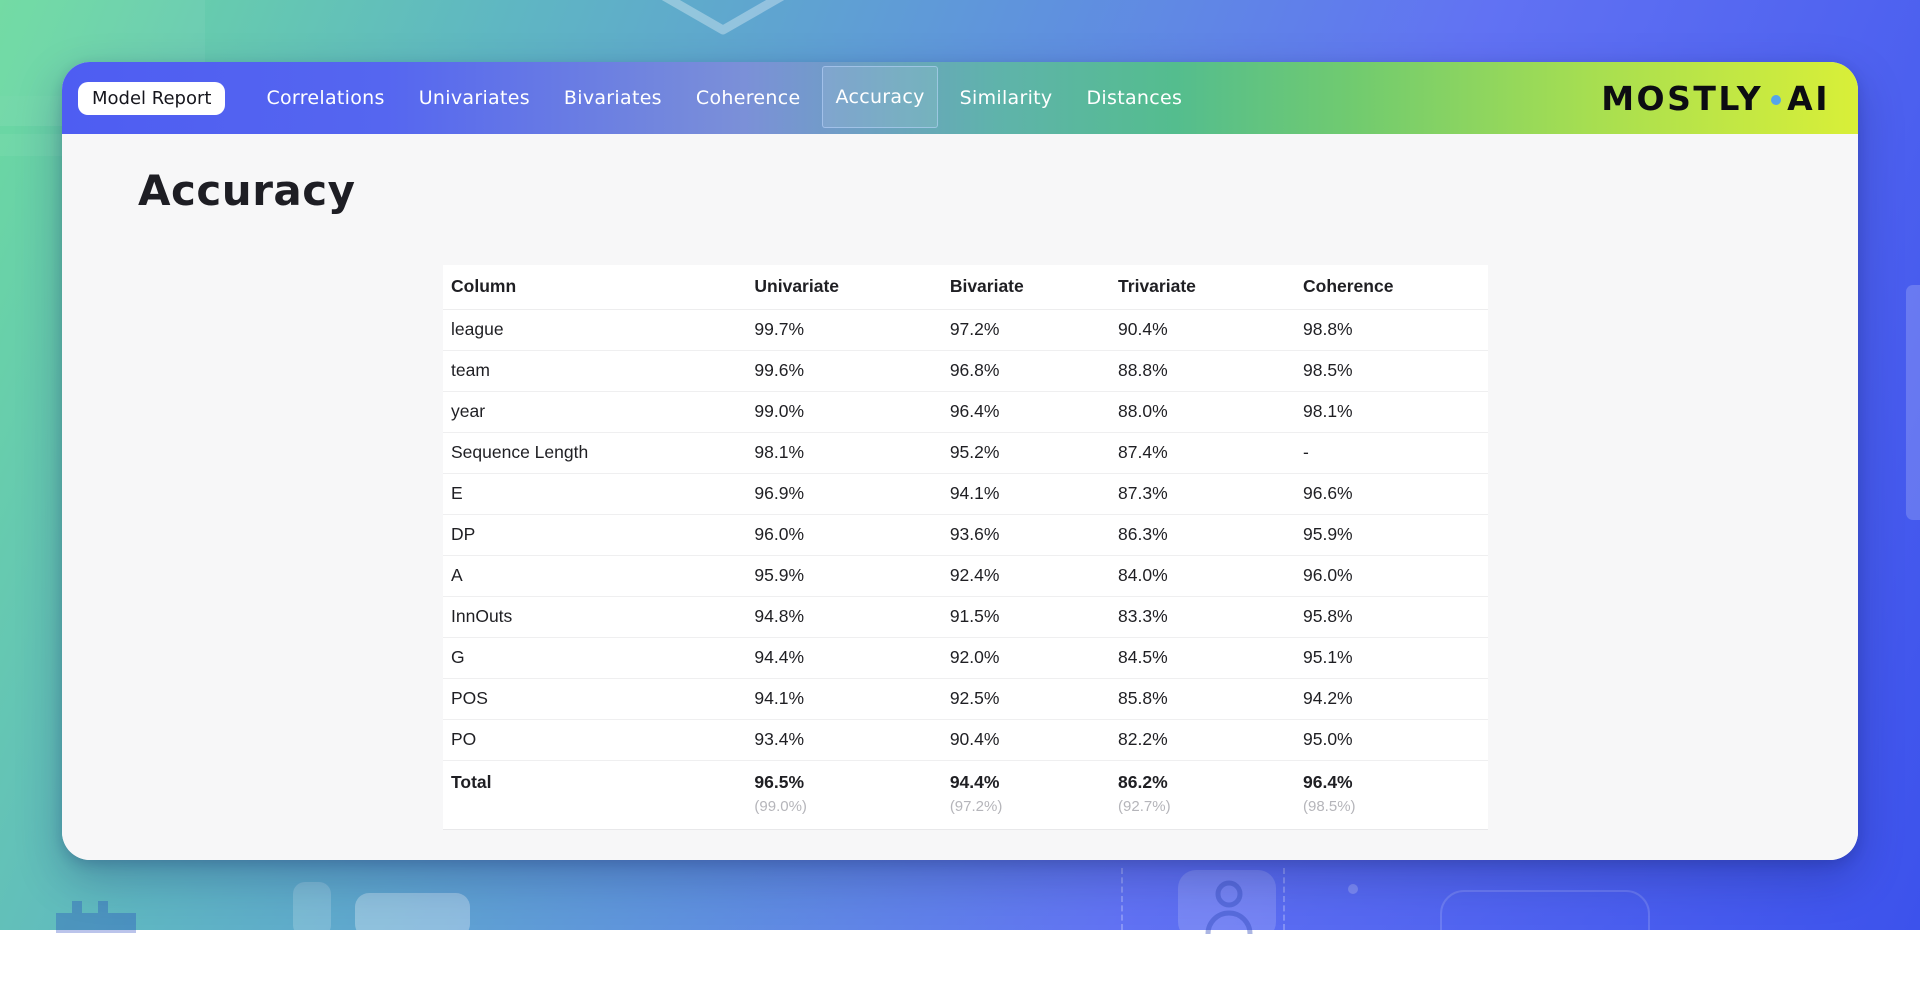 The width and height of the screenshot is (1920, 1000). I want to click on person-icon, so click(1227, 905).